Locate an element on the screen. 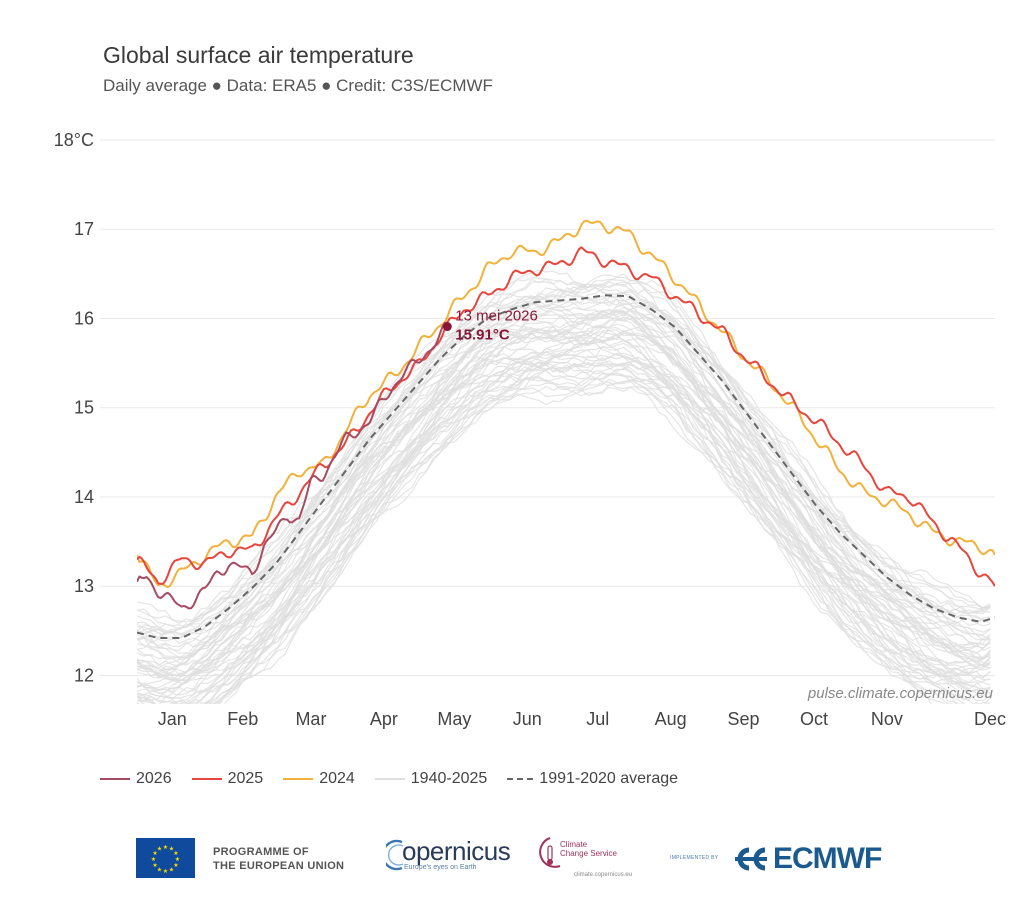  y-tick-label: 13 is located at coordinates (84, 586).